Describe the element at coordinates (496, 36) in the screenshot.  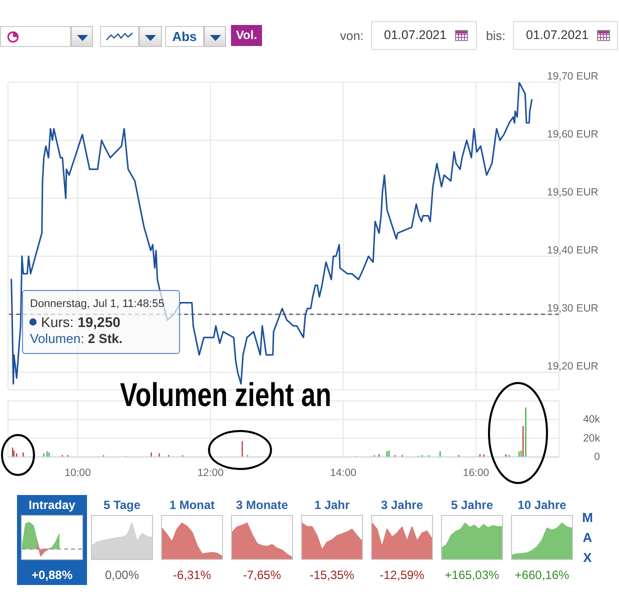
I see `text: bis:` at that location.